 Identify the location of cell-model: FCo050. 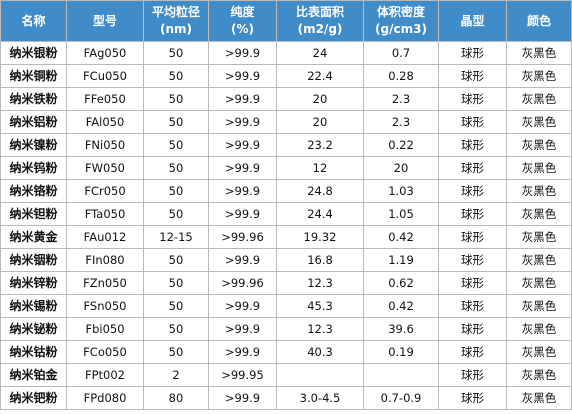
(105, 352).